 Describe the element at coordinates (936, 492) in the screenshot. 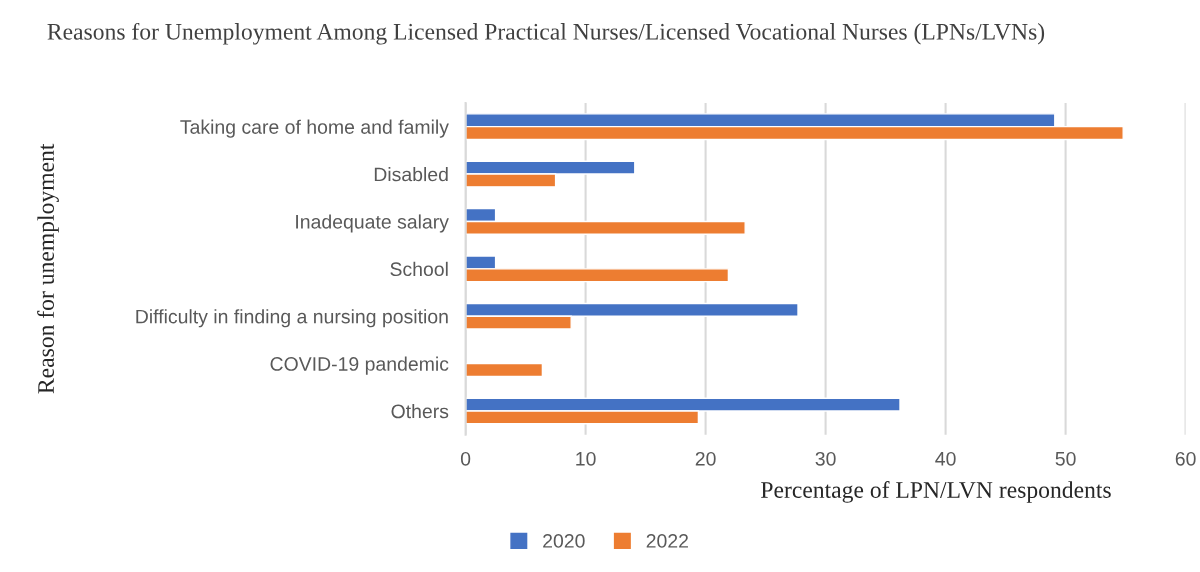

I see `x-axis-title: Percentage of LPN/LVN respondents` at that location.